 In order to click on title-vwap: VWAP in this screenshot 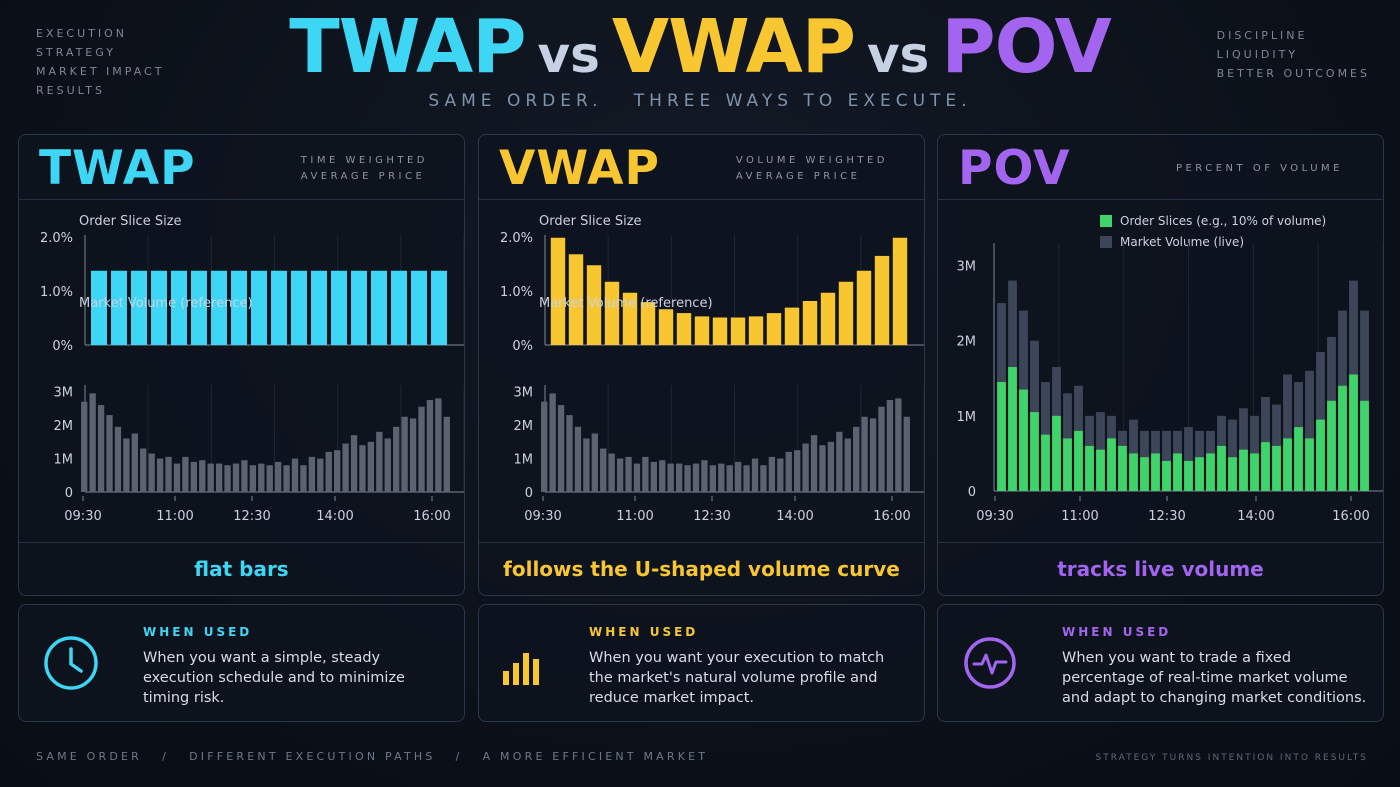, I will do `click(733, 47)`.